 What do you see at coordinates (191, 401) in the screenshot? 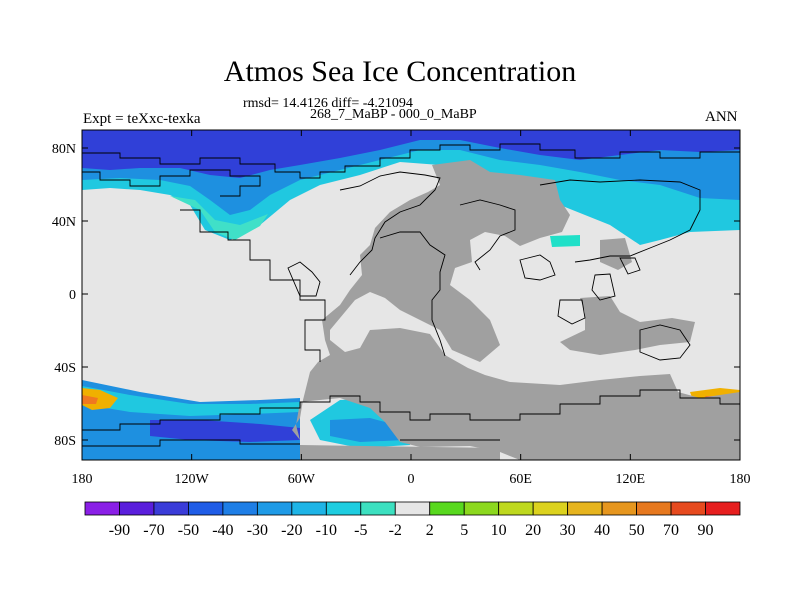
I see `antarctic-anomaly-light` at bounding box center [191, 401].